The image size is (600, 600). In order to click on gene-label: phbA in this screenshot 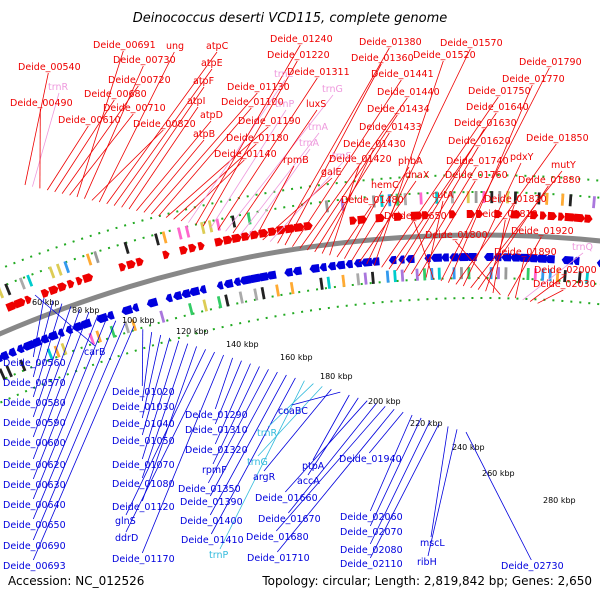, I will do `click(410, 161)`.